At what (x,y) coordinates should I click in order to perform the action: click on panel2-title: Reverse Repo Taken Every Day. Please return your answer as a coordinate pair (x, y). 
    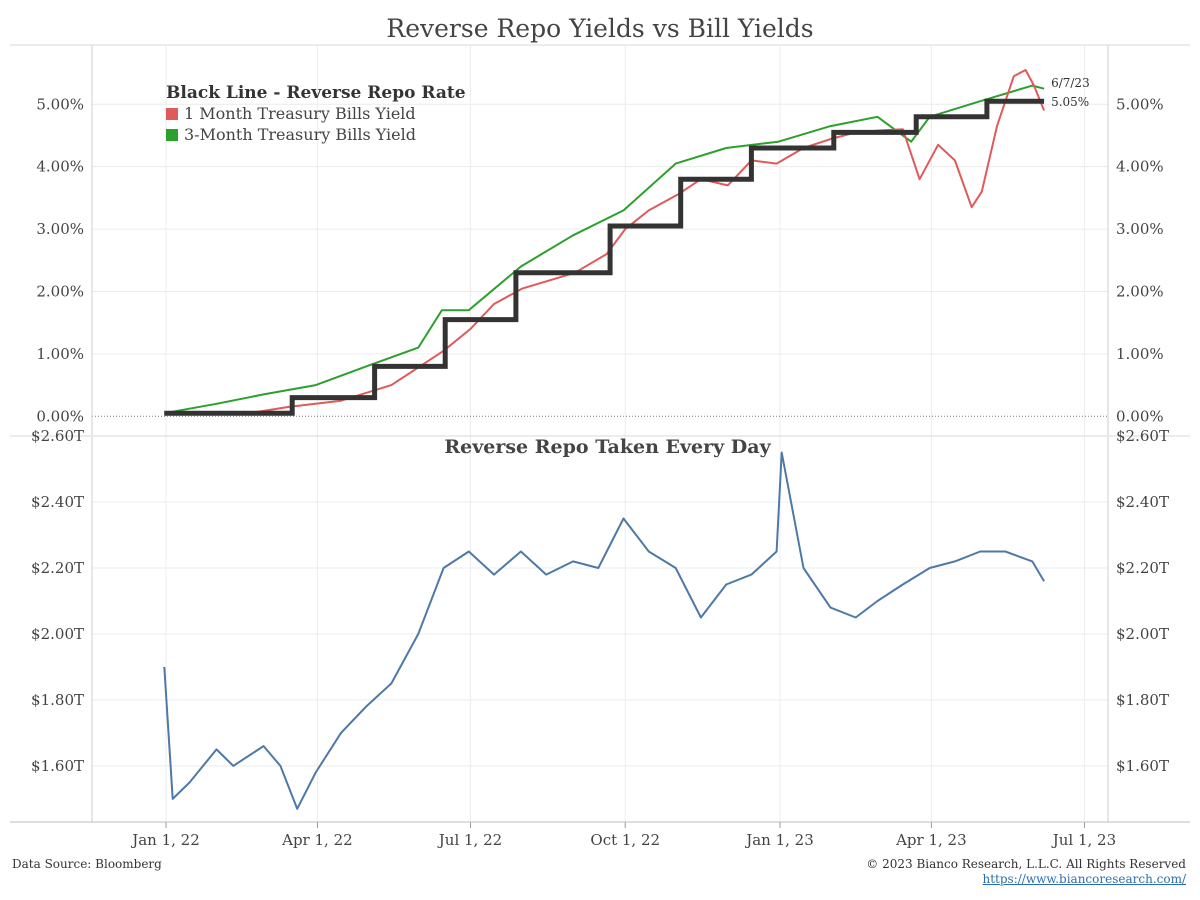
    Looking at the image, I should click on (607, 447).